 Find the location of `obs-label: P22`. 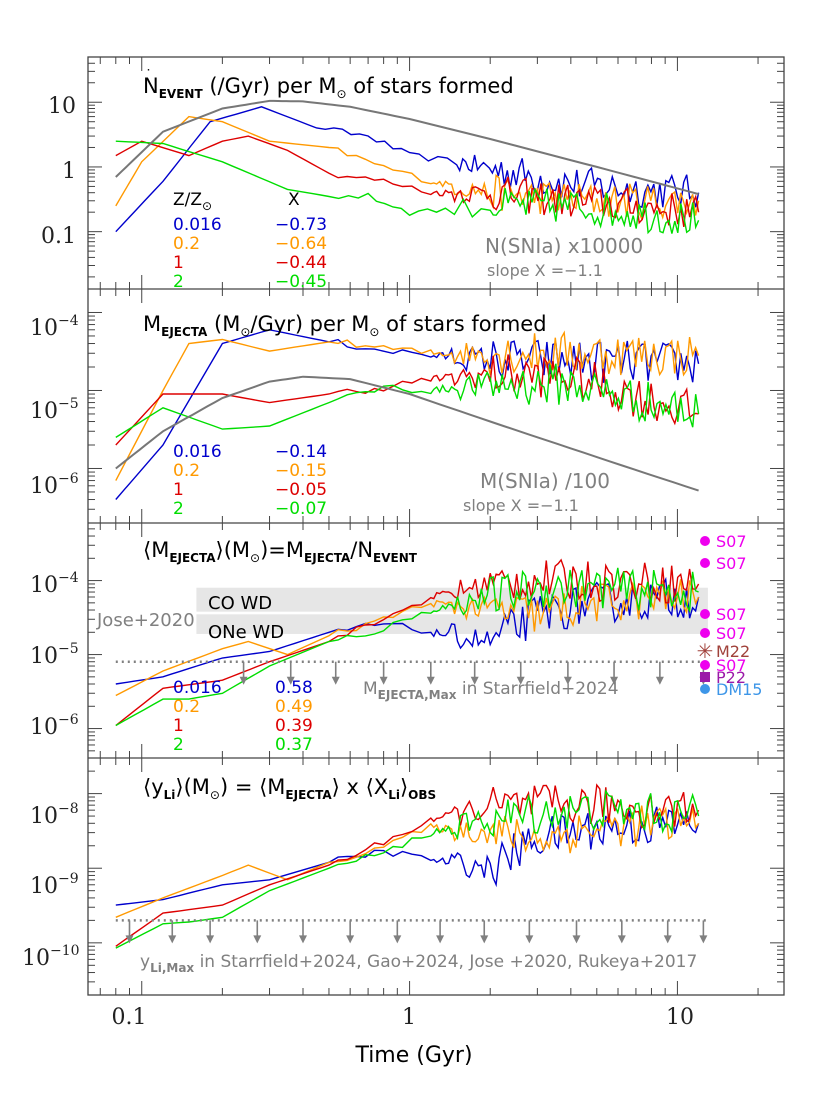

obs-label: P22 is located at coordinates (731, 677).